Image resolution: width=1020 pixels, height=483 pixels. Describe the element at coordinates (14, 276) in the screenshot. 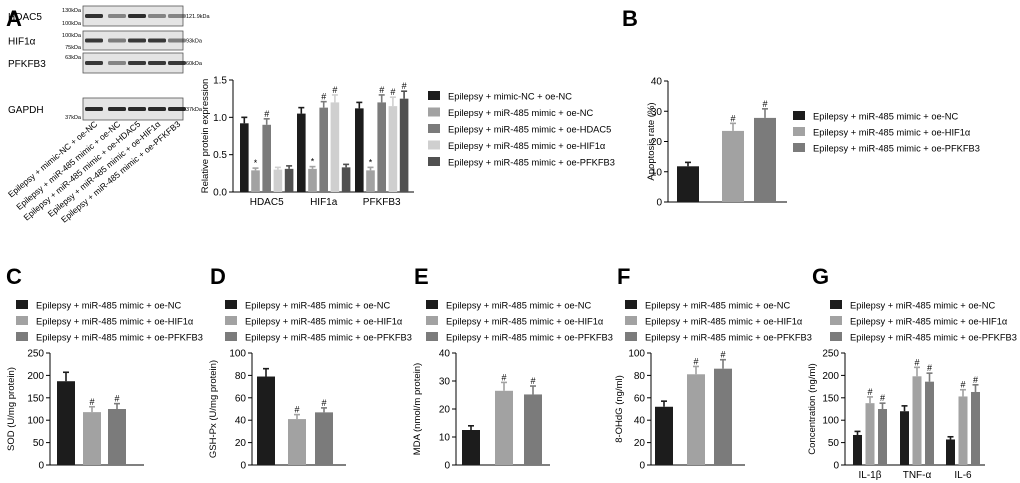

I see `panel-label-c: C` at that location.